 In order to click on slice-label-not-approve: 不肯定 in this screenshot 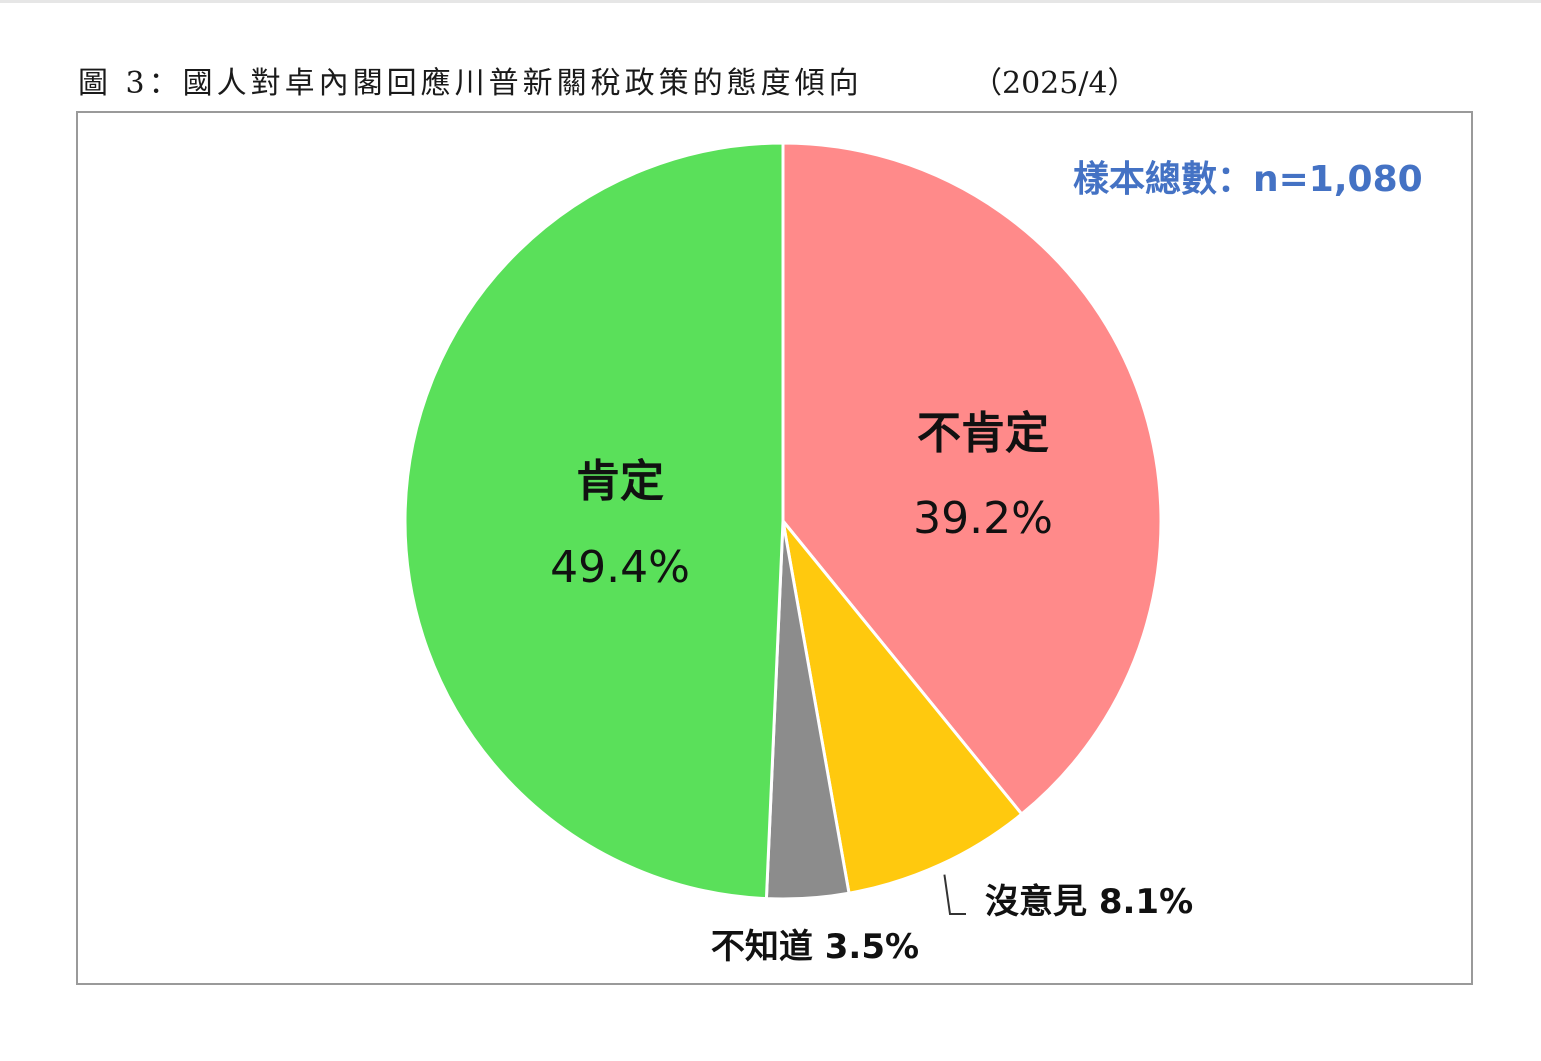, I will do `click(983, 433)`.